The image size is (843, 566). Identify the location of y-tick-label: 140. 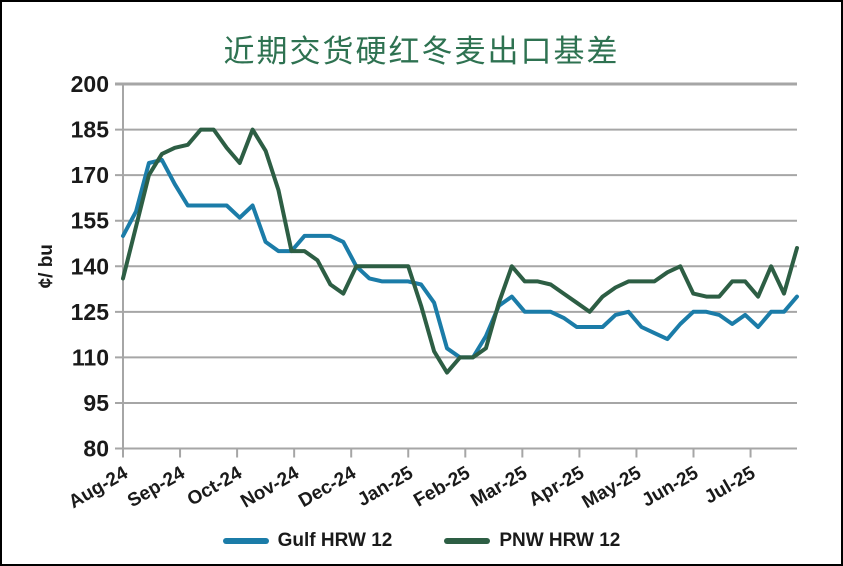
(90, 266).